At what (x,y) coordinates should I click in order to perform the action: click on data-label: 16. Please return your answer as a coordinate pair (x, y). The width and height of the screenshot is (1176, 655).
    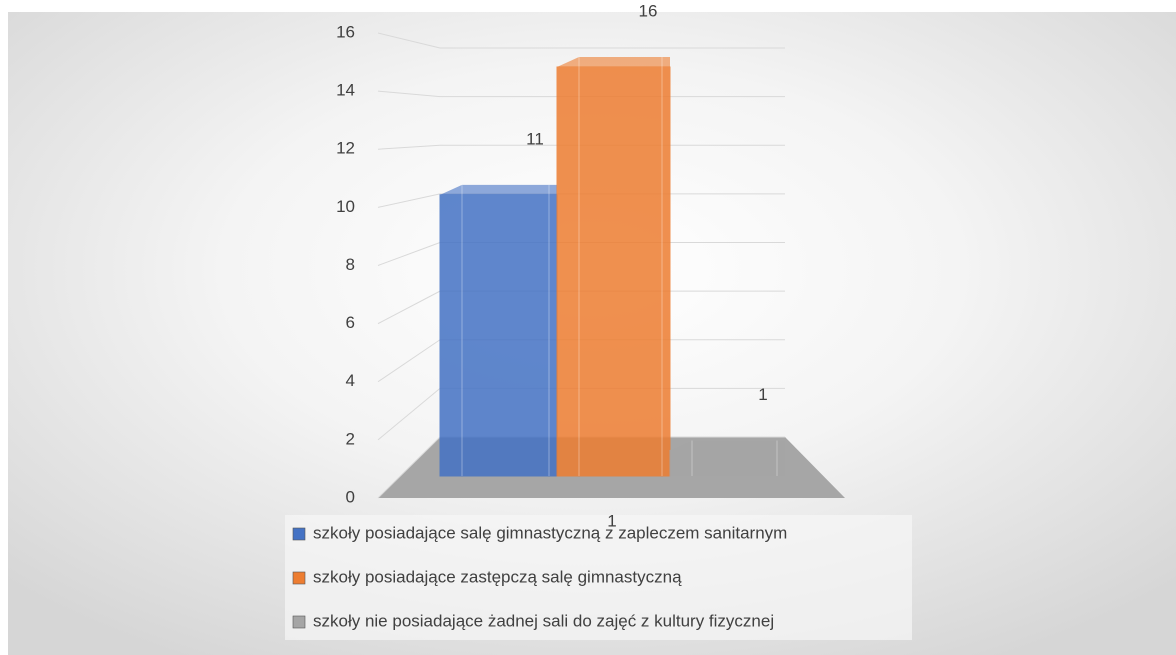
    Looking at the image, I should click on (648, 10).